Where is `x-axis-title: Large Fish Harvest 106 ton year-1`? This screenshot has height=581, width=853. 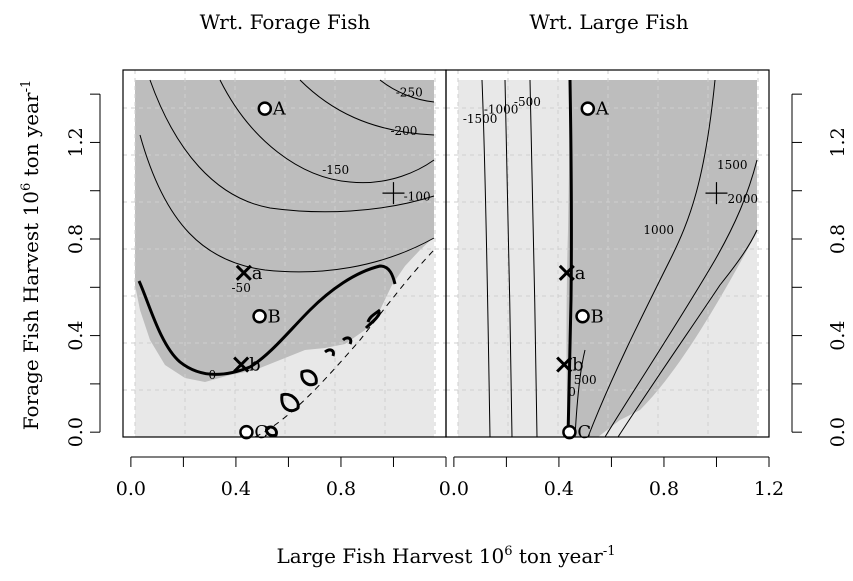
x-axis-title: Large Fish Harvest 106 ton year-1 is located at coordinates (446, 556).